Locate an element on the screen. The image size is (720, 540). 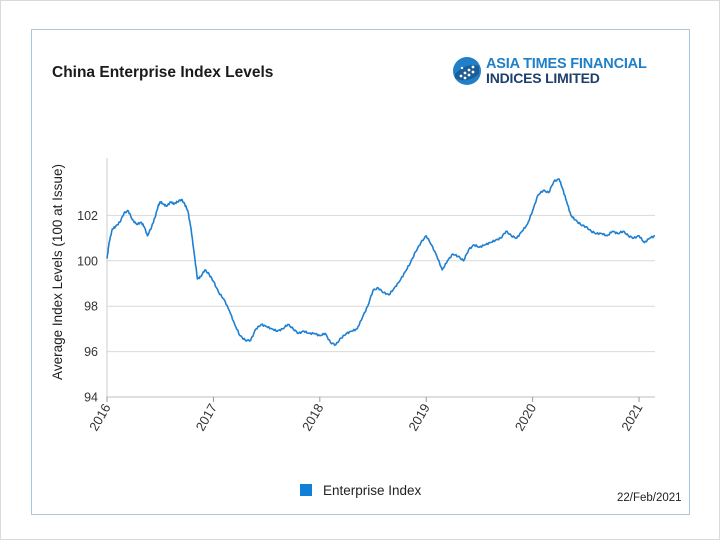
x-tick-label: 2016 is located at coordinates (99, 417).